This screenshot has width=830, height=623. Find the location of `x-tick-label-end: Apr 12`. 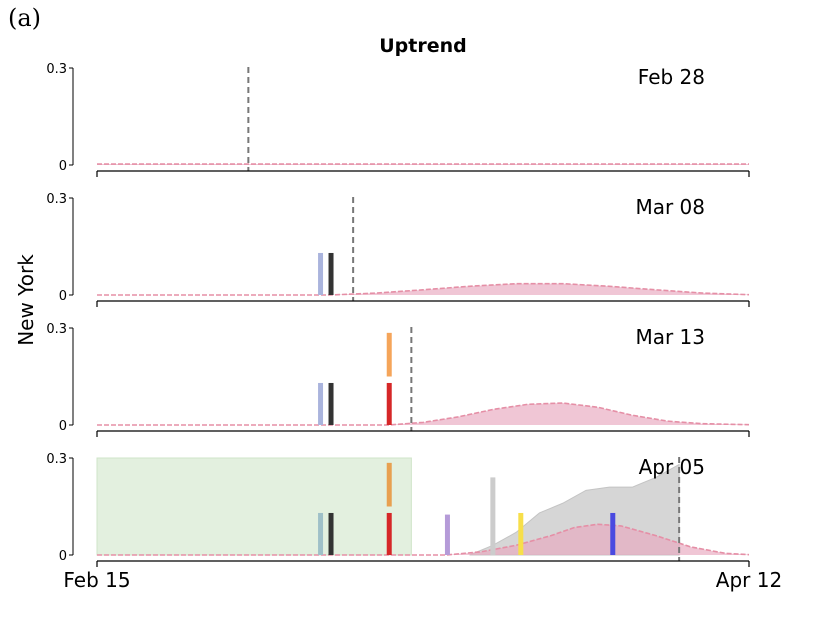

x-tick-label-end: Apr 12 is located at coordinates (749, 580).